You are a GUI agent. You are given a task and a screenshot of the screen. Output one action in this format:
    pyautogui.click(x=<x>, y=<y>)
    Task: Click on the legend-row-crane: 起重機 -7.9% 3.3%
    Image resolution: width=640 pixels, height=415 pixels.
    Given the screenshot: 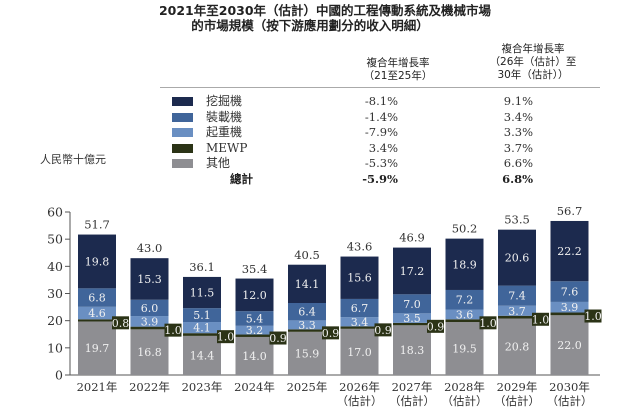 What is the action you would take?
    pyautogui.click(x=392, y=132)
    